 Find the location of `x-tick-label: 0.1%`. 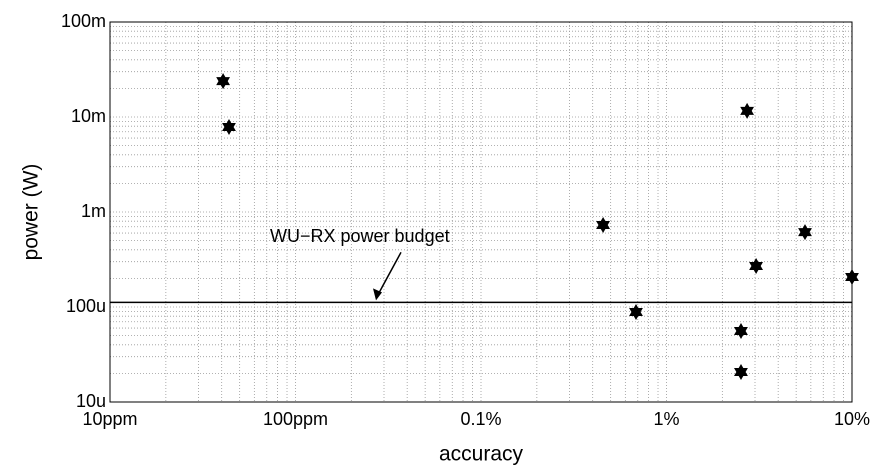

x-tick-label: 0.1% is located at coordinates (480, 419).